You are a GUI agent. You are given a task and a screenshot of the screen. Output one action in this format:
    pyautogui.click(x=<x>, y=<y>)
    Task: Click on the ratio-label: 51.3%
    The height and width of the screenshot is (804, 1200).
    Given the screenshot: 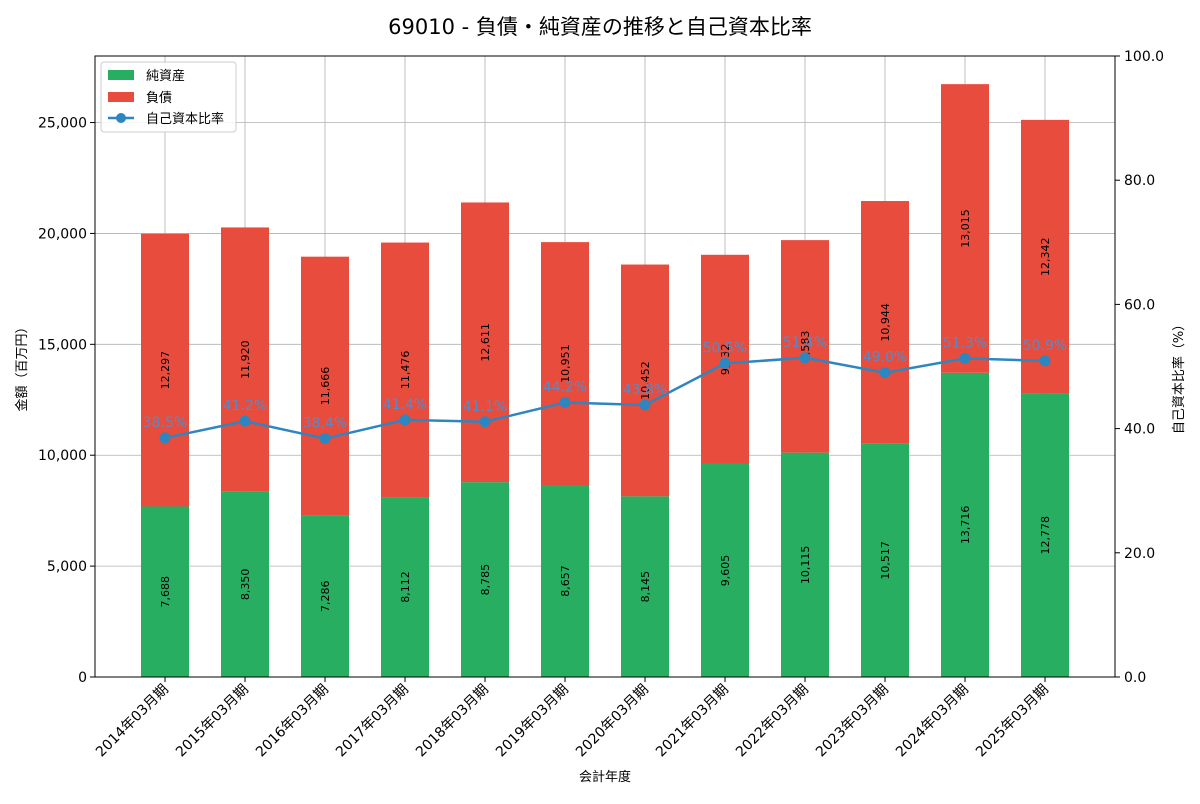 What is the action you would take?
    pyautogui.click(x=965, y=343)
    